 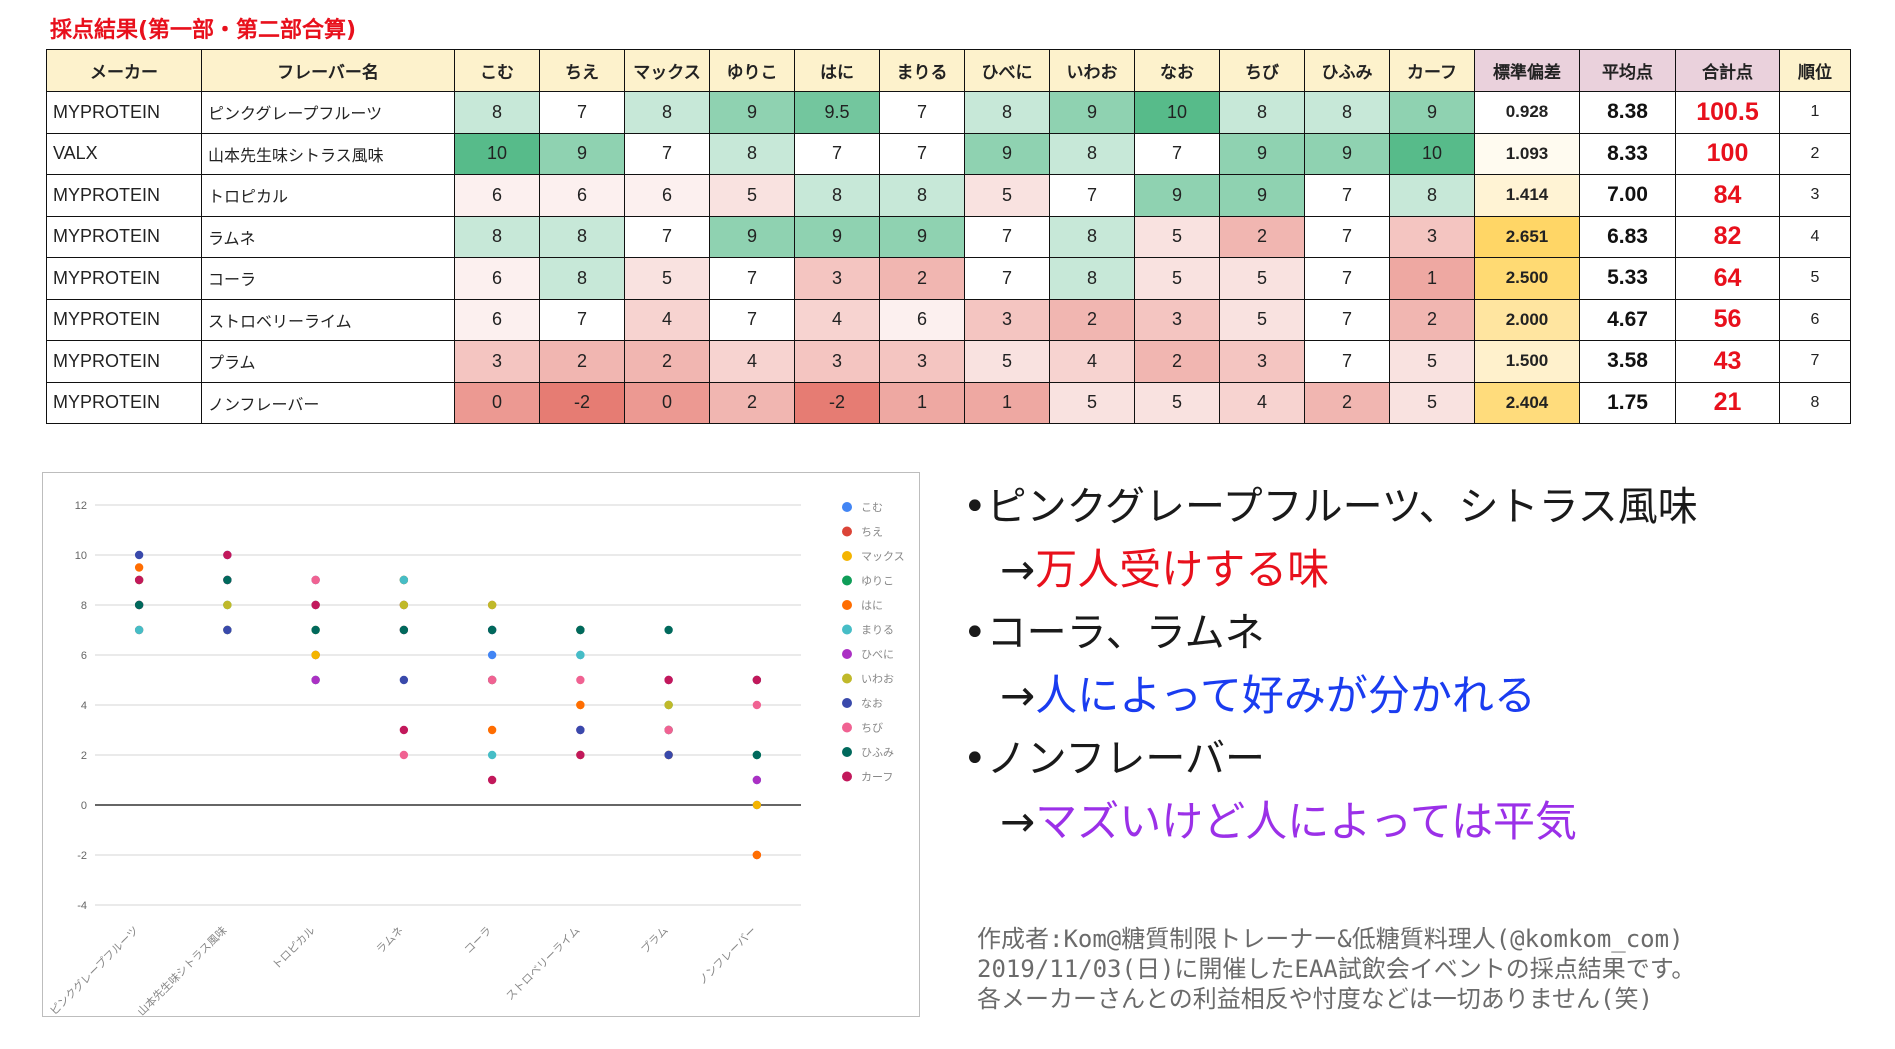 I want to click on flavor-cell: 山本先生味シトラス風味, so click(x=328, y=153).